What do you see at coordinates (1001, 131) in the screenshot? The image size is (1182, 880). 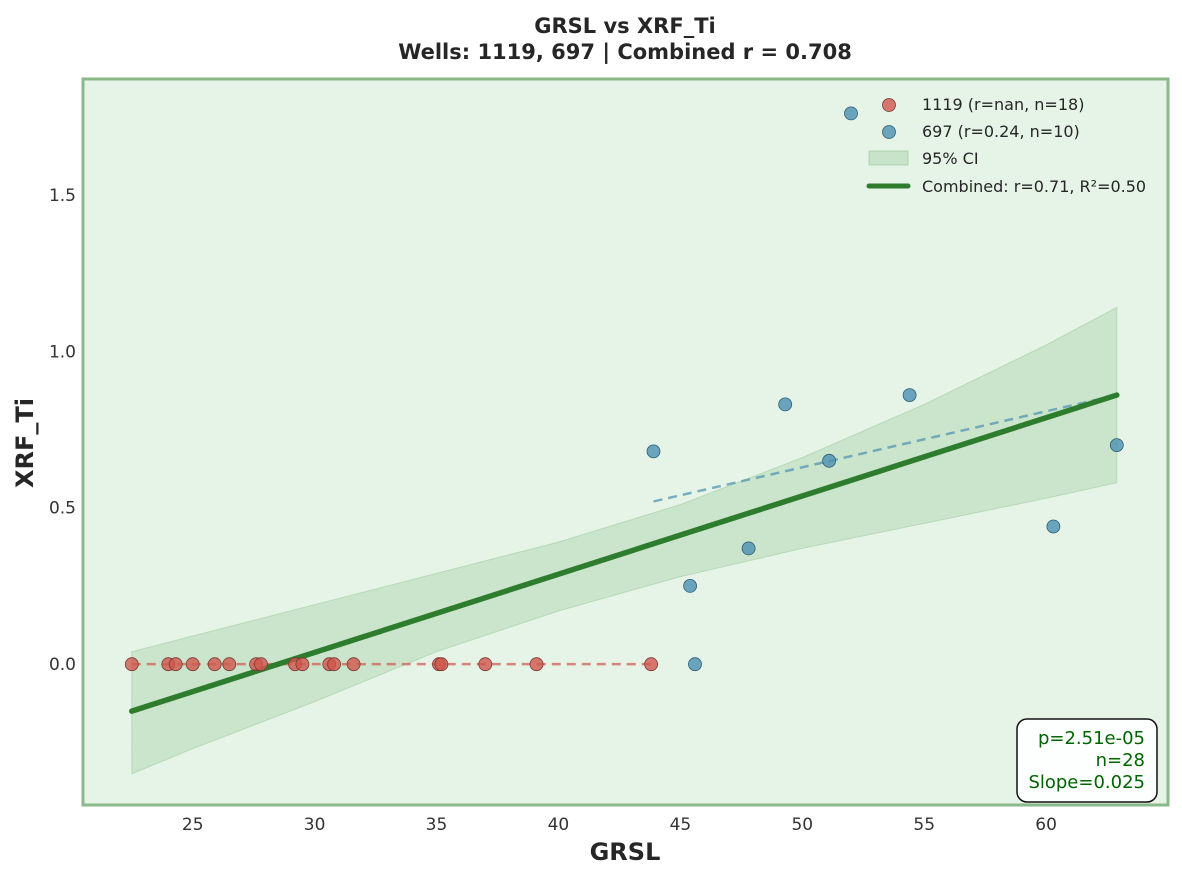 I see `legend-label-697: 697 (r=0.24, n=10)` at bounding box center [1001, 131].